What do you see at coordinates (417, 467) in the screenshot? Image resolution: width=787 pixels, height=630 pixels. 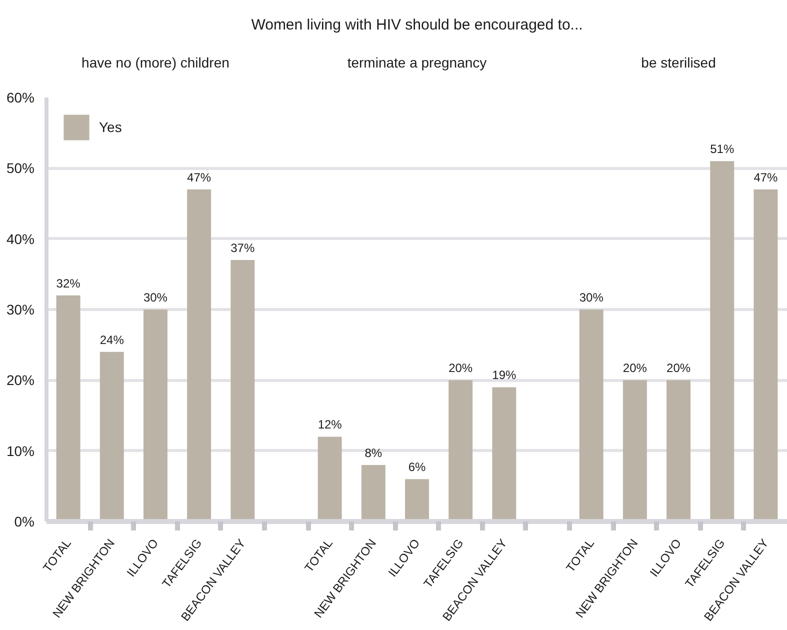 I see `data-label: 6%` at bounding box center [417, 467].